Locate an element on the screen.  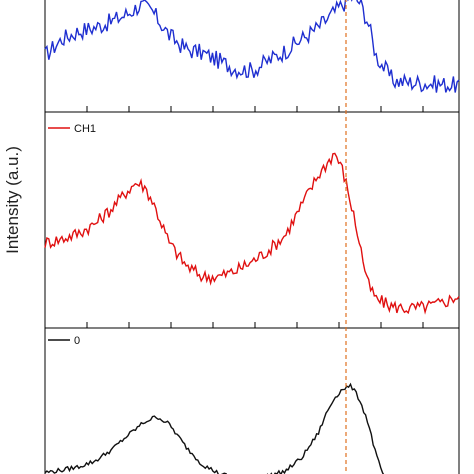
legend-ch1-label: CH1 is located at coordinates (85, 129).